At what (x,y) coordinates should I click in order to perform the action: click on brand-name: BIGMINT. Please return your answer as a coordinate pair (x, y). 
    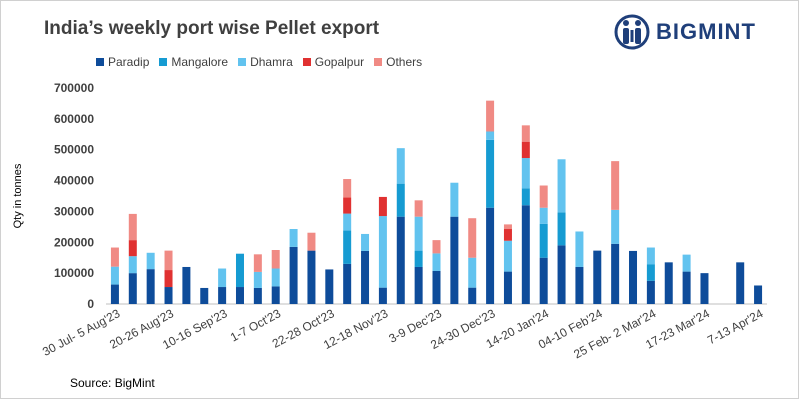
    Looking at the image, I should click on (706, 31).